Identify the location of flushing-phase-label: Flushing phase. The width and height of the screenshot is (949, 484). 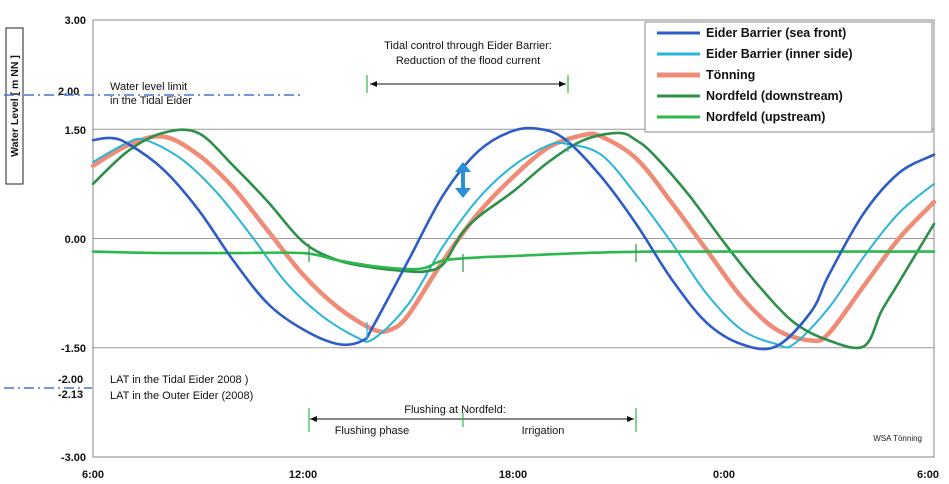
(372, 431).